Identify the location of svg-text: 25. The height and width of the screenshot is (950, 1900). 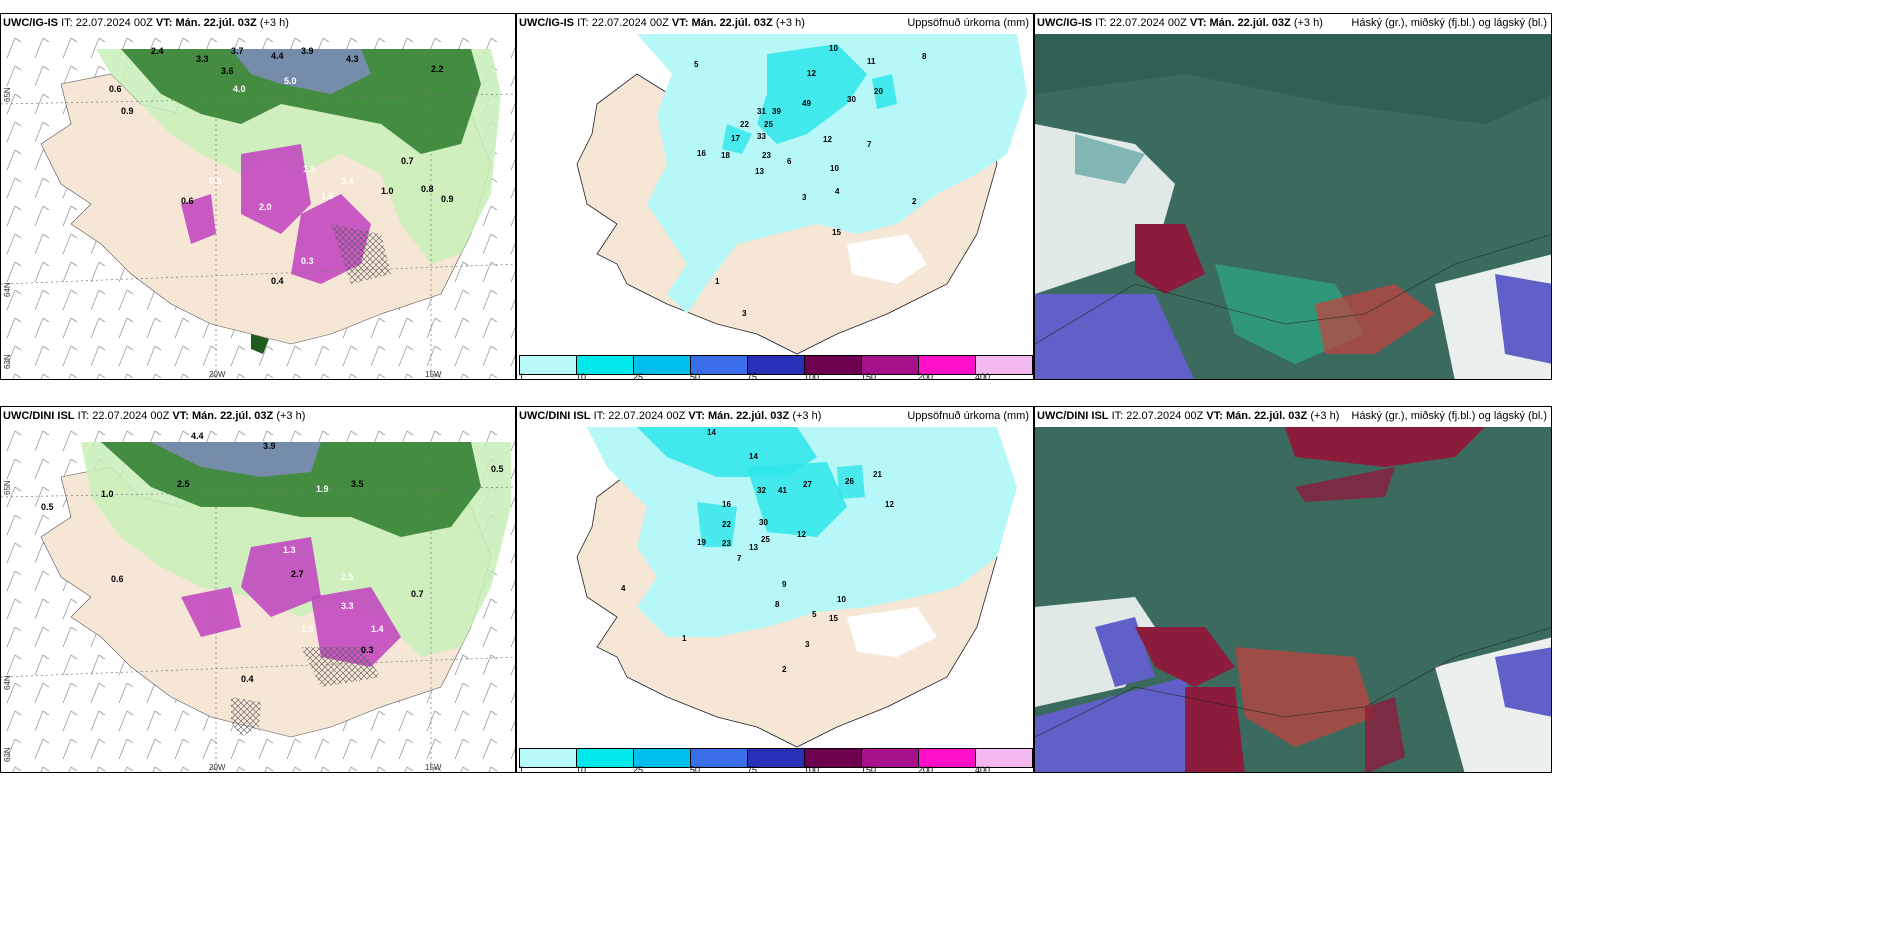
(765, 539).